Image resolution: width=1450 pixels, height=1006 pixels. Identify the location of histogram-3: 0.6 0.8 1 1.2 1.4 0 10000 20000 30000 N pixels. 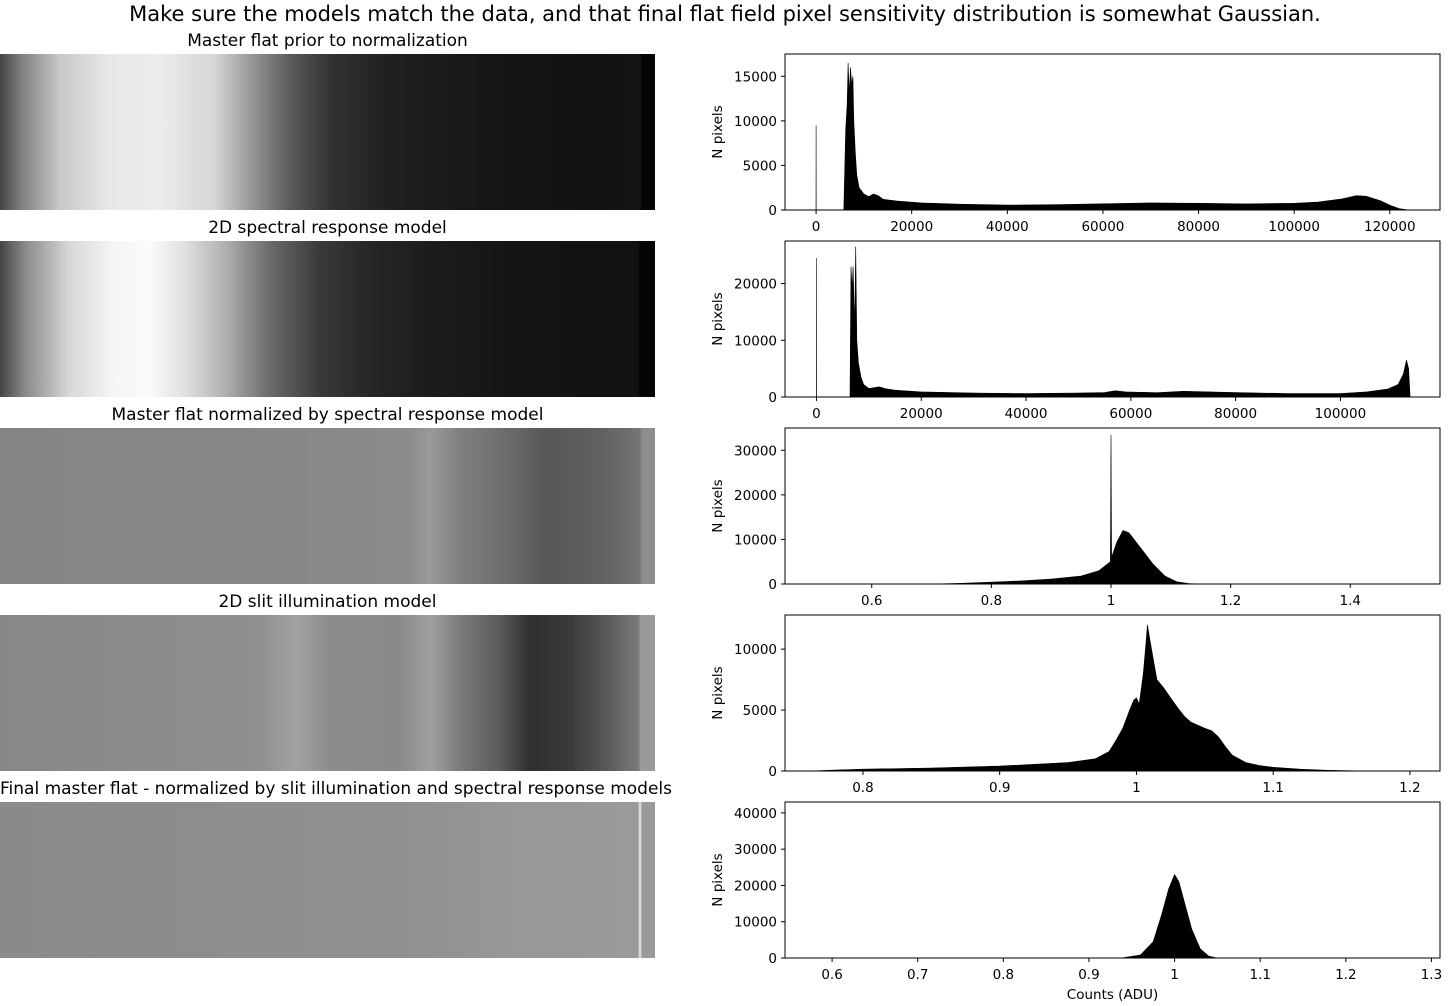
(1075, 518).